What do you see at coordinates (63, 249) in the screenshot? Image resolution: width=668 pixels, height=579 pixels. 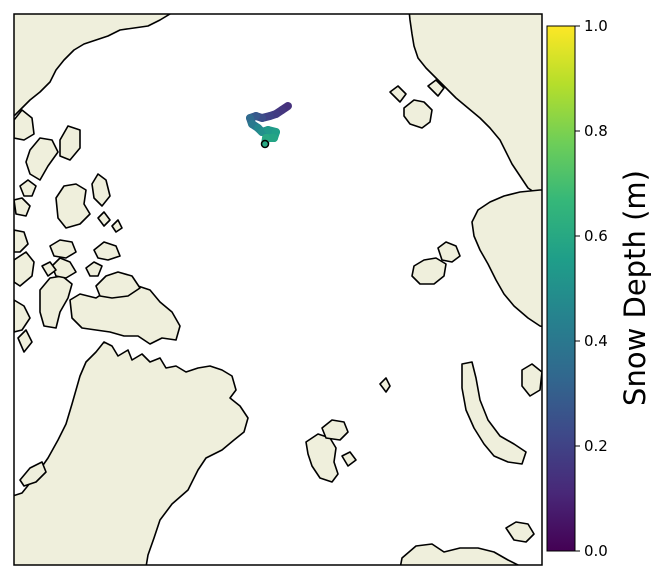 I see `land-island-i` at bounding box center [63, 249].